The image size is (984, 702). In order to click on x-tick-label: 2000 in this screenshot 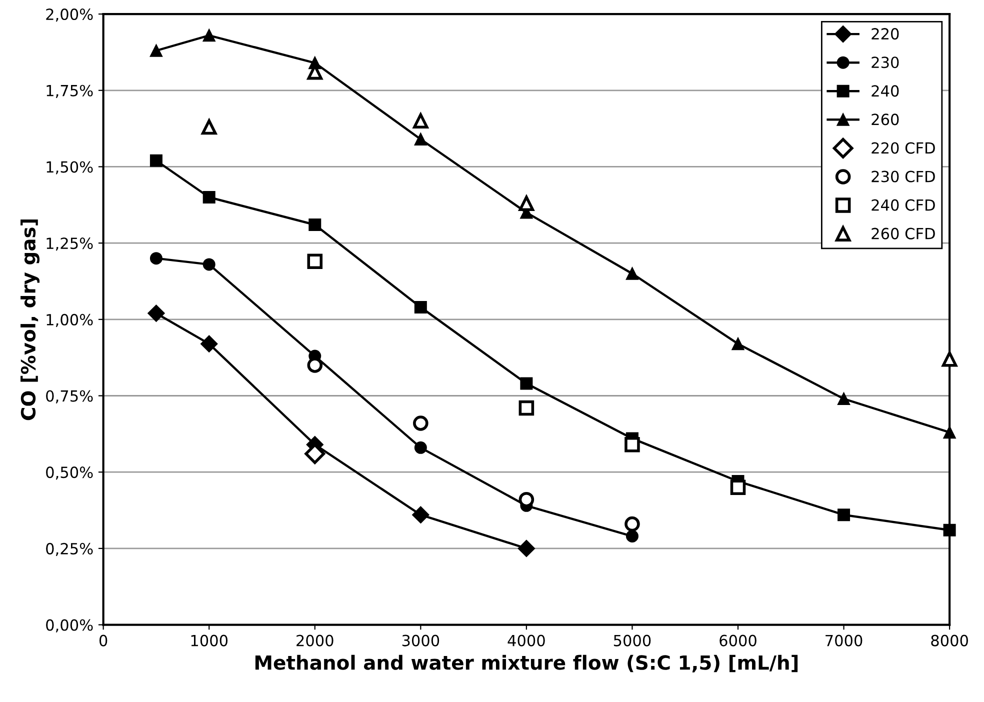, I will do `click(315, 640)`.